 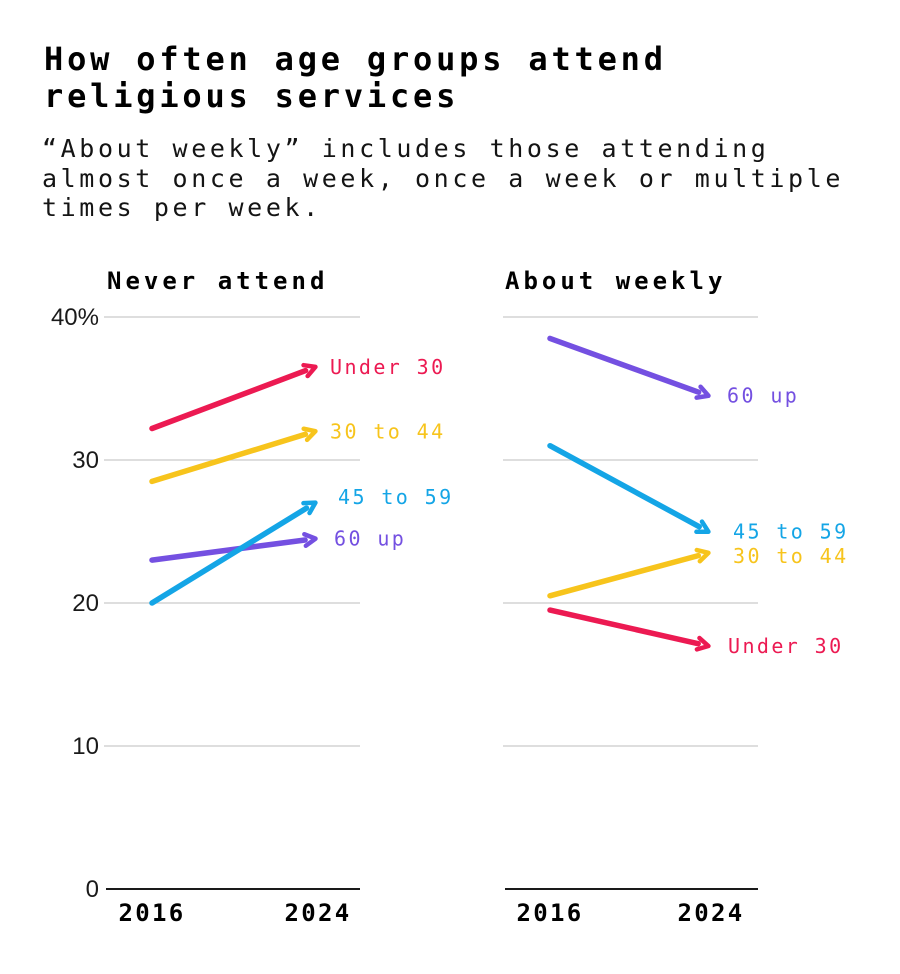 I want to click on y-tick-label: 0, so click(x=92, y=889).